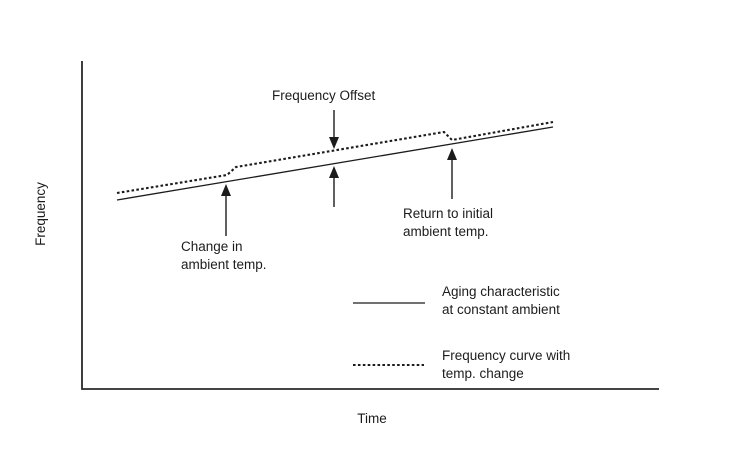 The image size is (737, 460). Describe the element at coordinates (324, 95) in the screenshot. I see `annotation-frequency-offset: Frequency Offset` at that location.